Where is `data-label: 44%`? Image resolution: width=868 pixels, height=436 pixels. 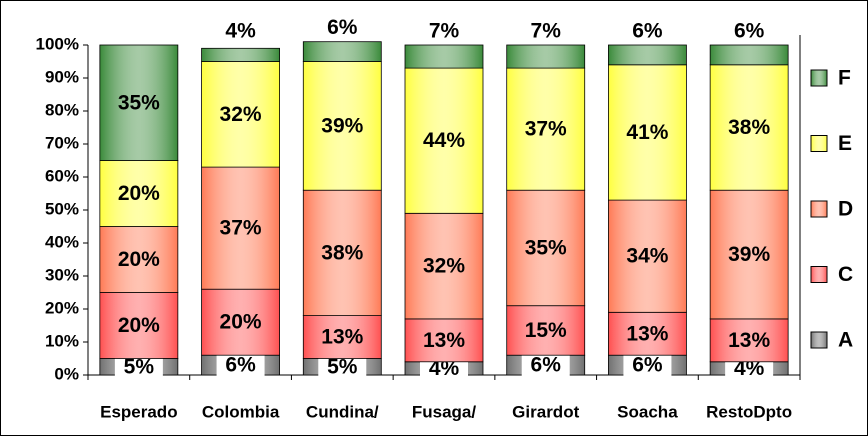 data-label: 44% is located at coordinates (444, 140).